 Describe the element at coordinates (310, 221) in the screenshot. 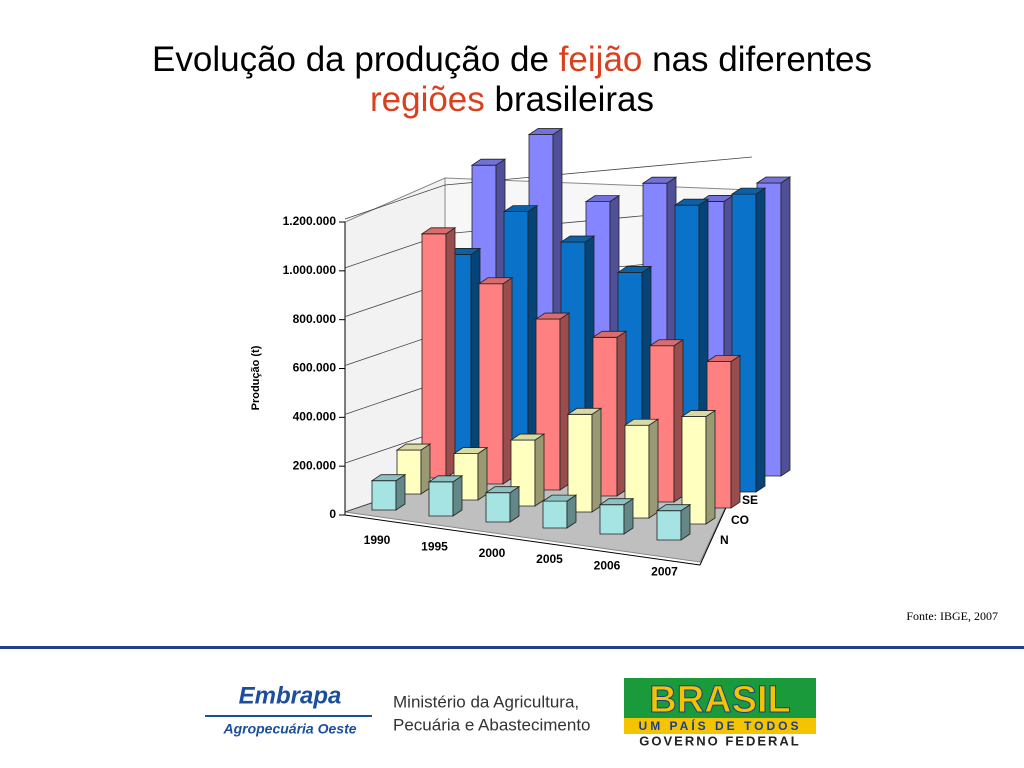

I see `y-tick-label: 1.200.000` at that location.